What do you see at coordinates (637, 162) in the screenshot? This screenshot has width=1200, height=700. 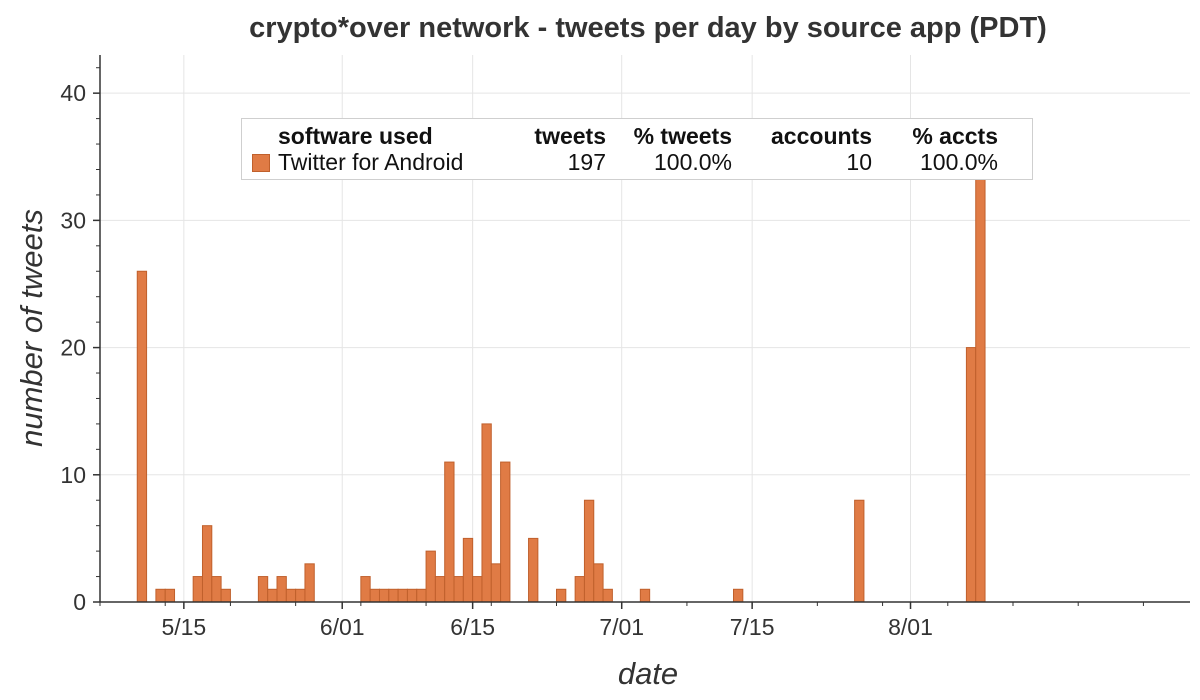 I see `legend-row: Twitter for Android 197 100.0% 10 100.0%` at bounding box center [637, 162].